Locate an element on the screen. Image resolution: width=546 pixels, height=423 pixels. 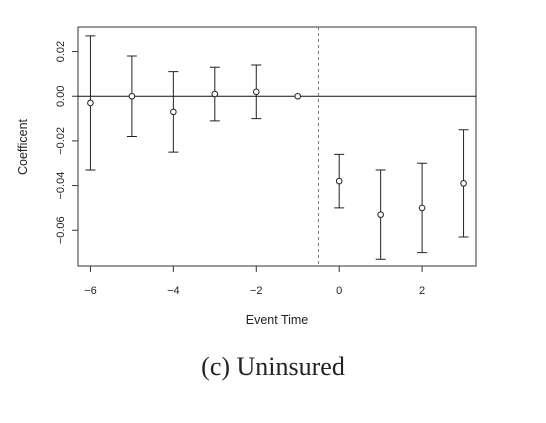
x-tick-label: 0 is located at coordinates (339, 291).